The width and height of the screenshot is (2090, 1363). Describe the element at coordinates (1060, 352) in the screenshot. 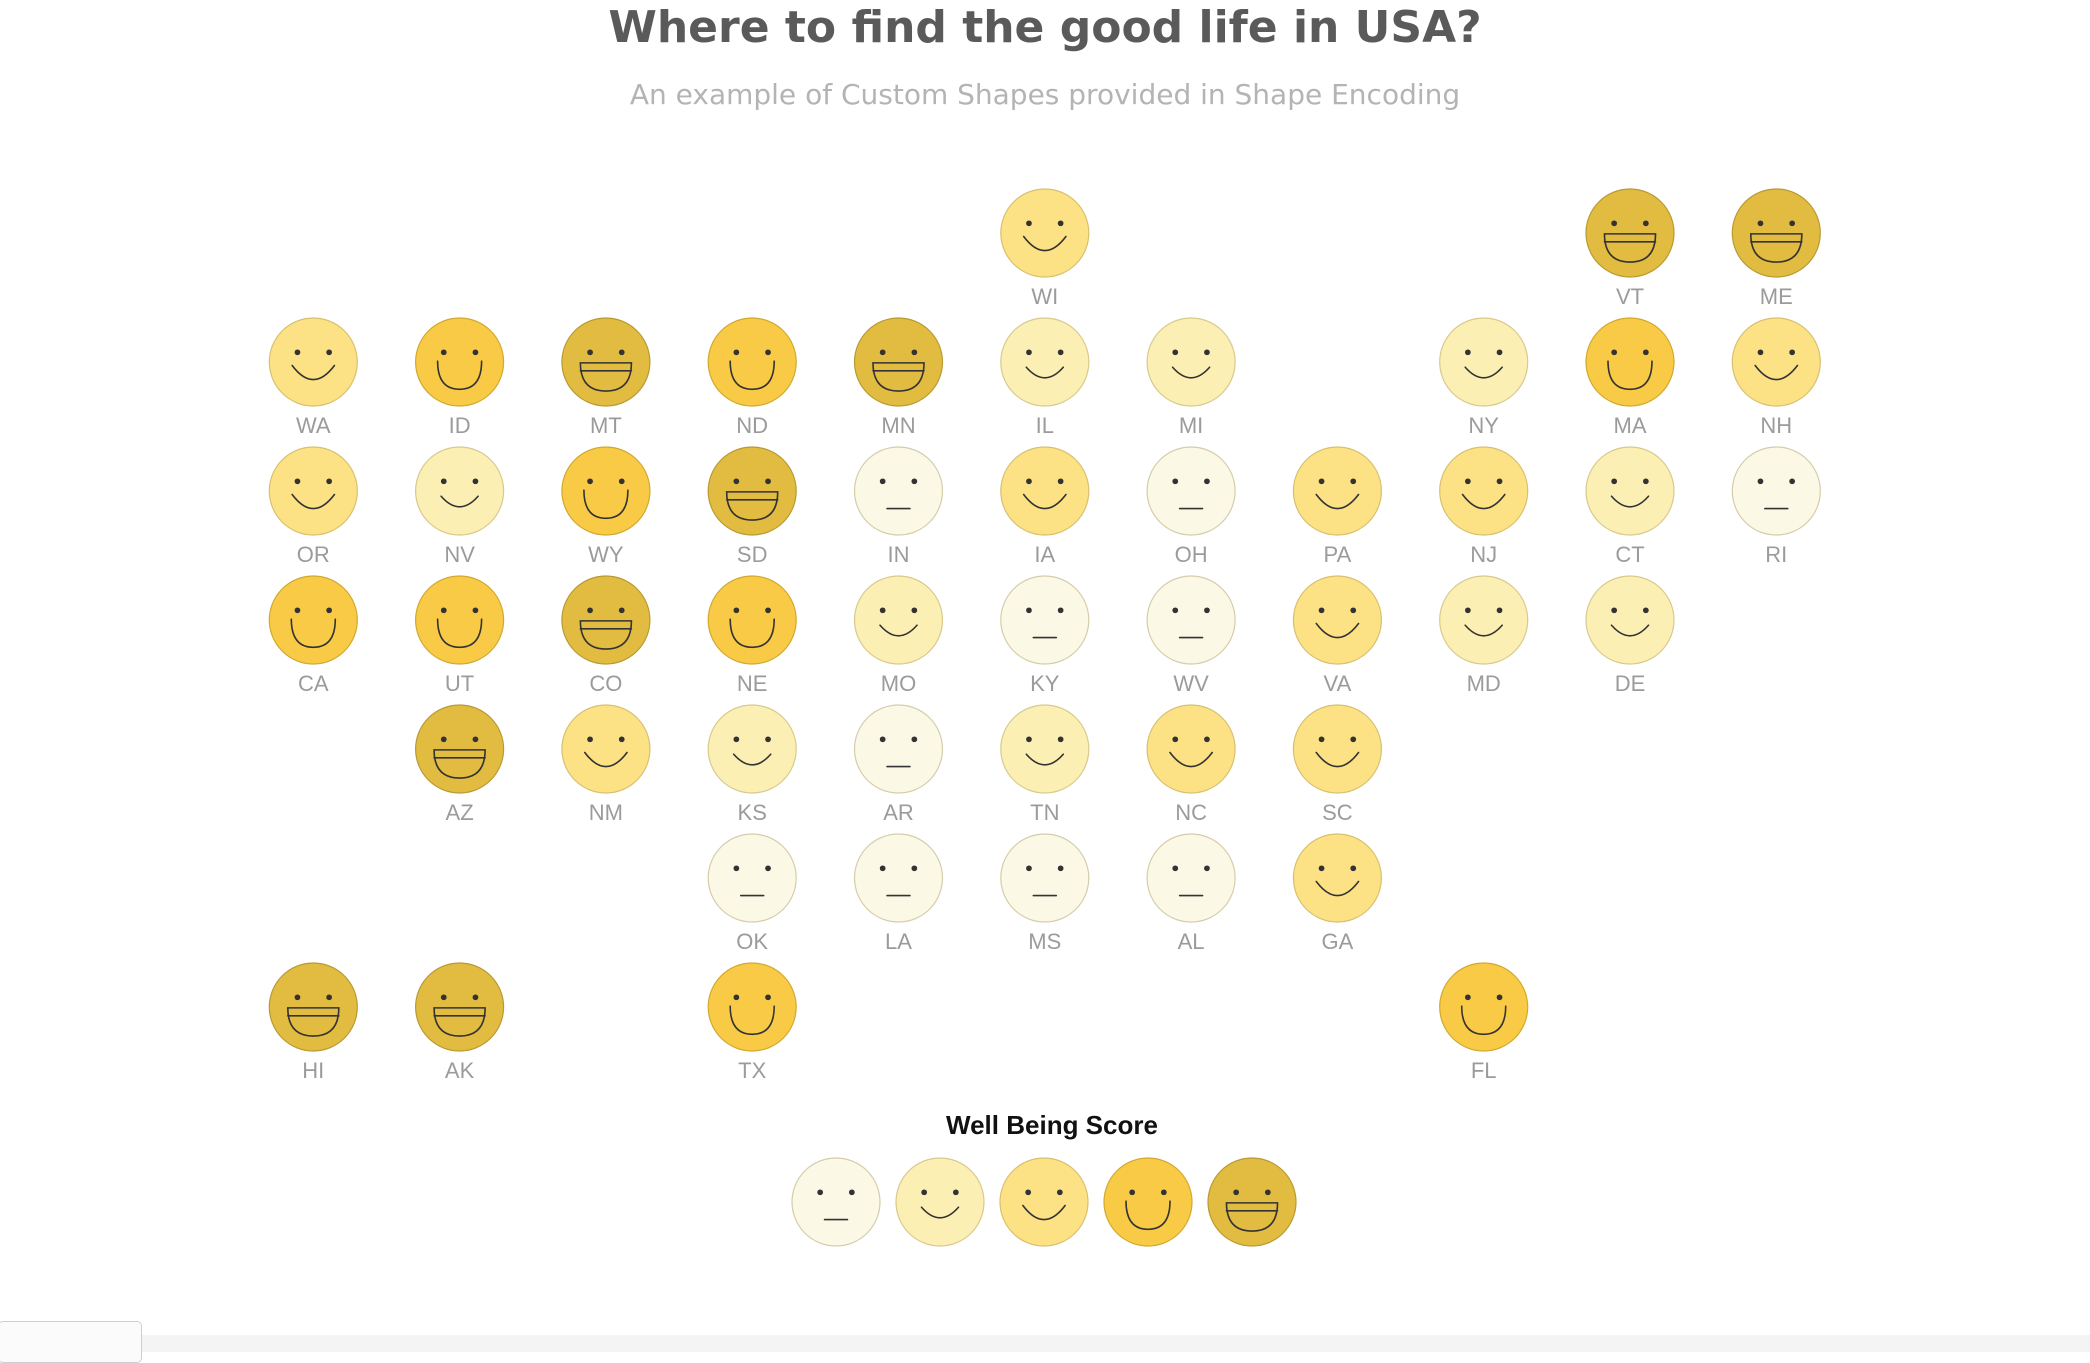

I see `state-mark-il-right-eye` at that location.